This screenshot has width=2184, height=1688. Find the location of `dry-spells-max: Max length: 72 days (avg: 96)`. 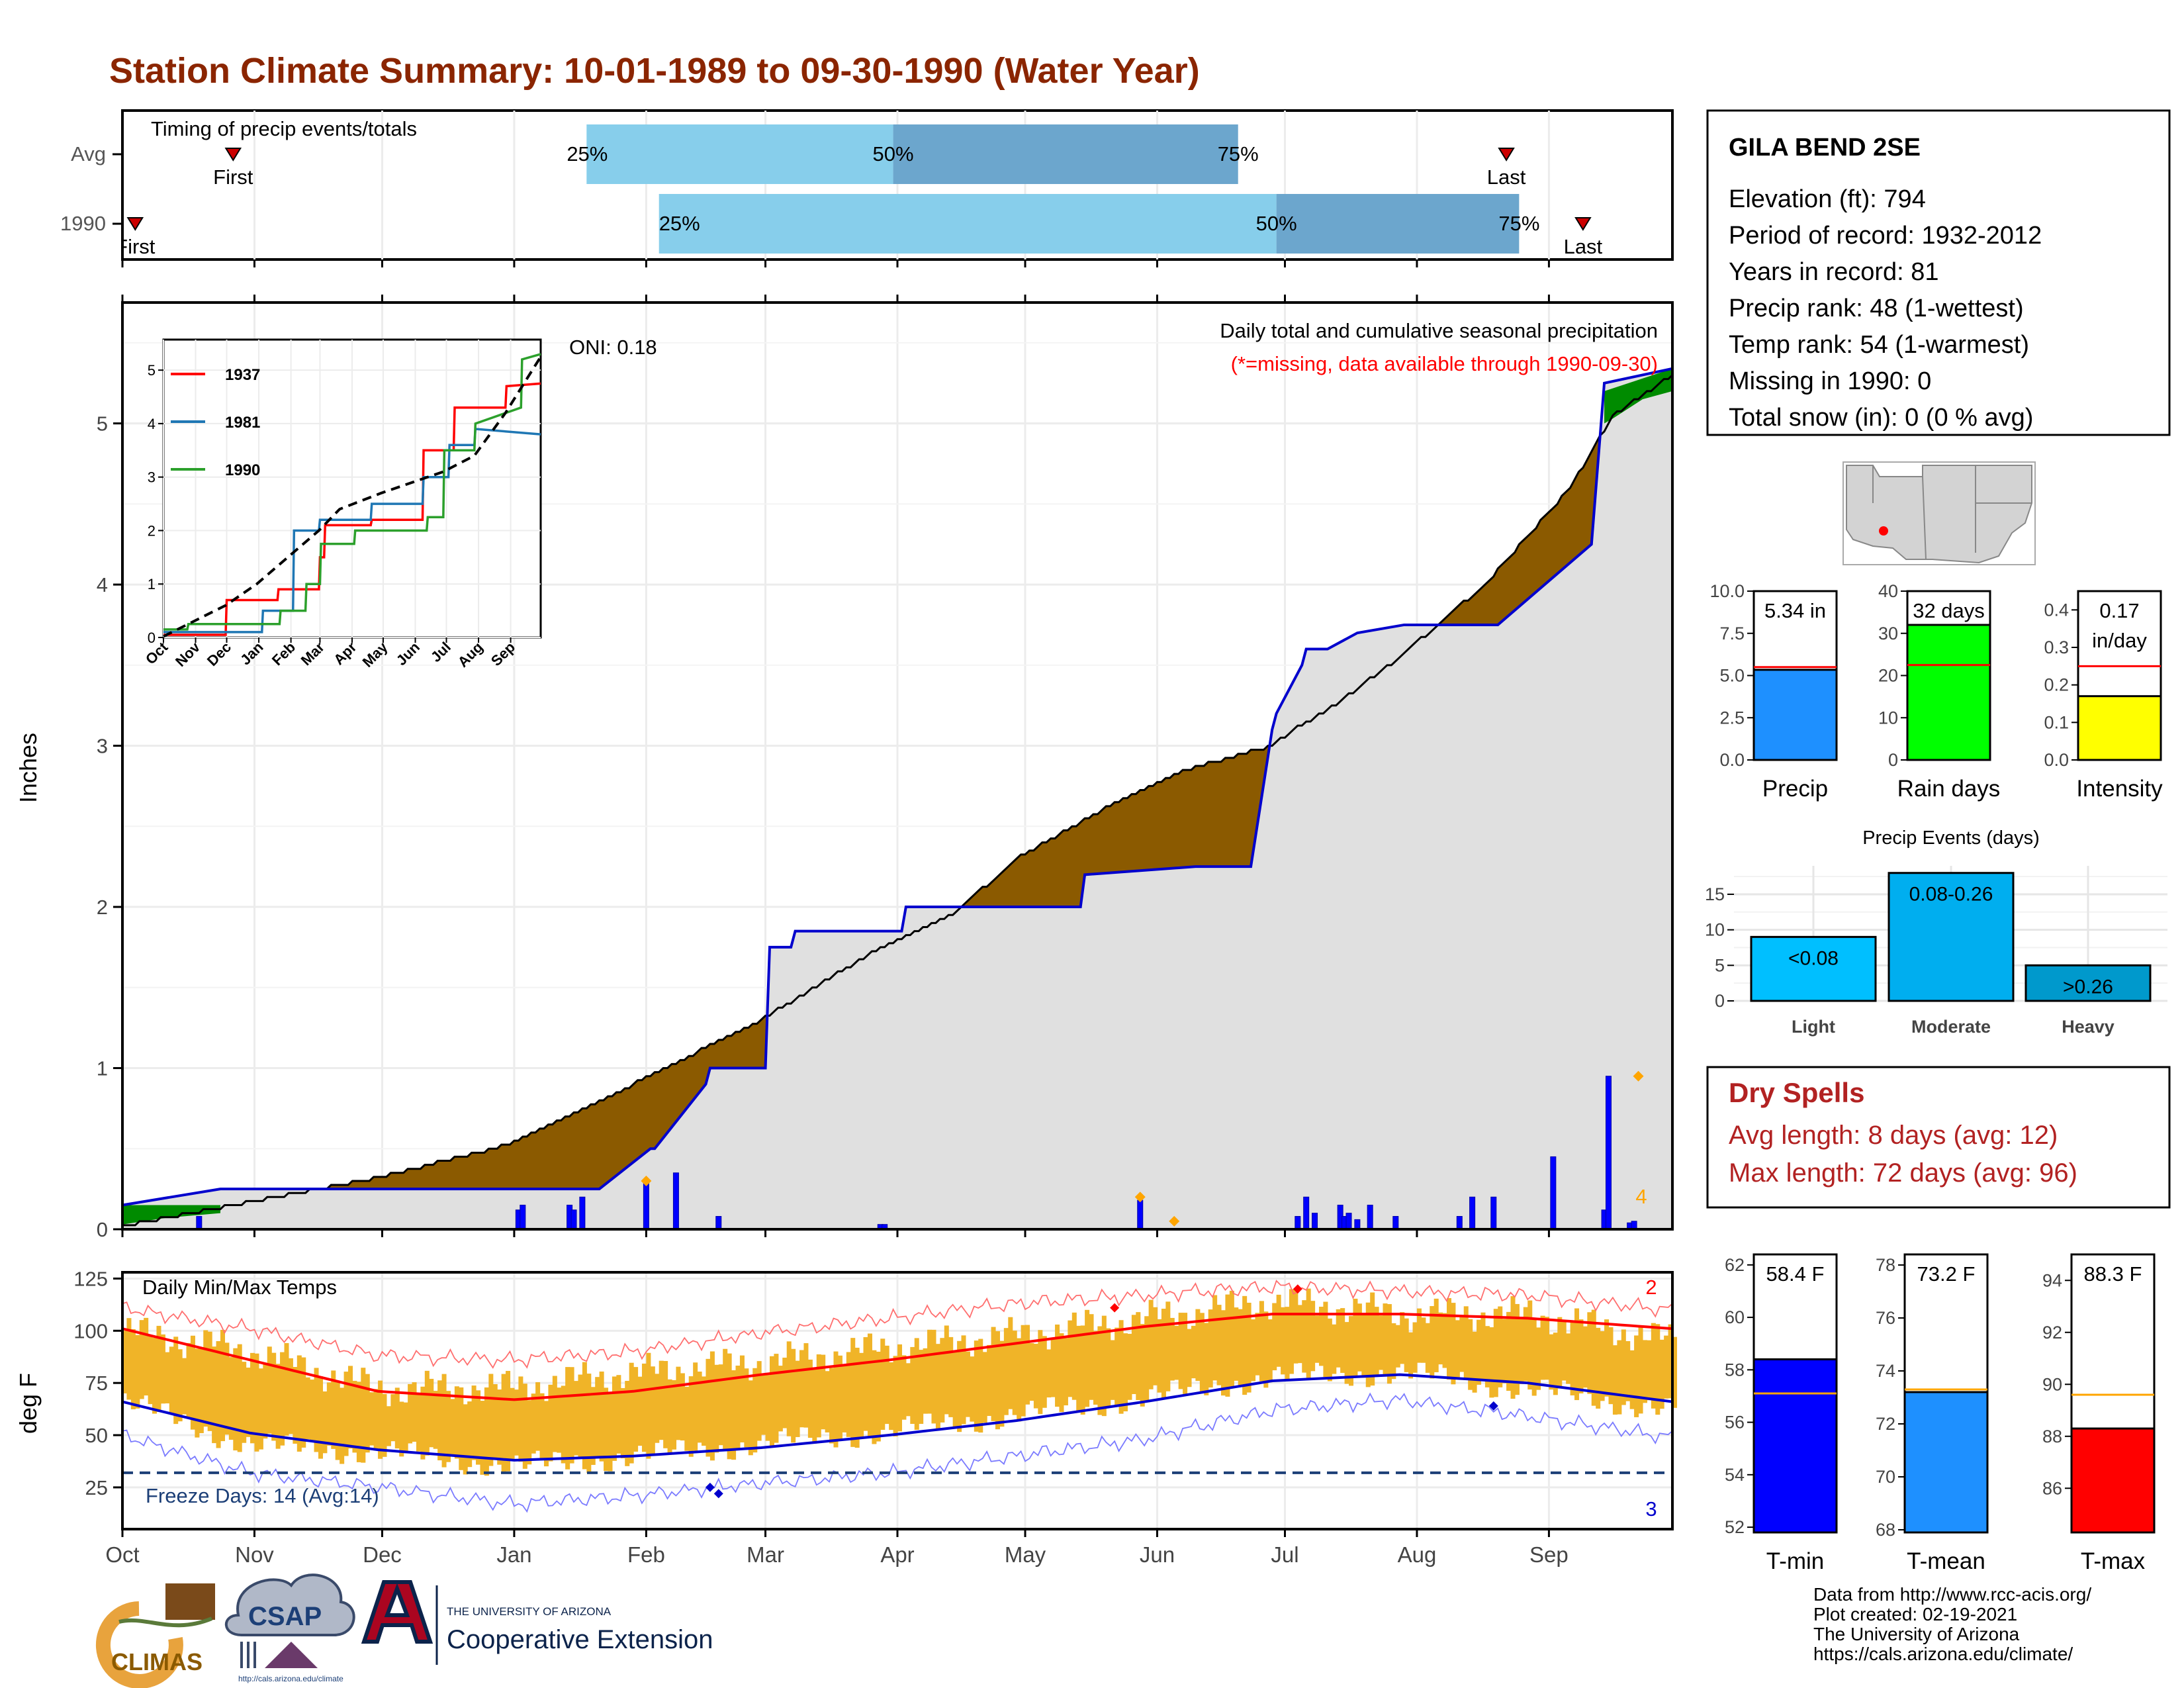

dry-spells-max: Max length: 72 days (avg: 96) is located at coordinates (1903, 1173).